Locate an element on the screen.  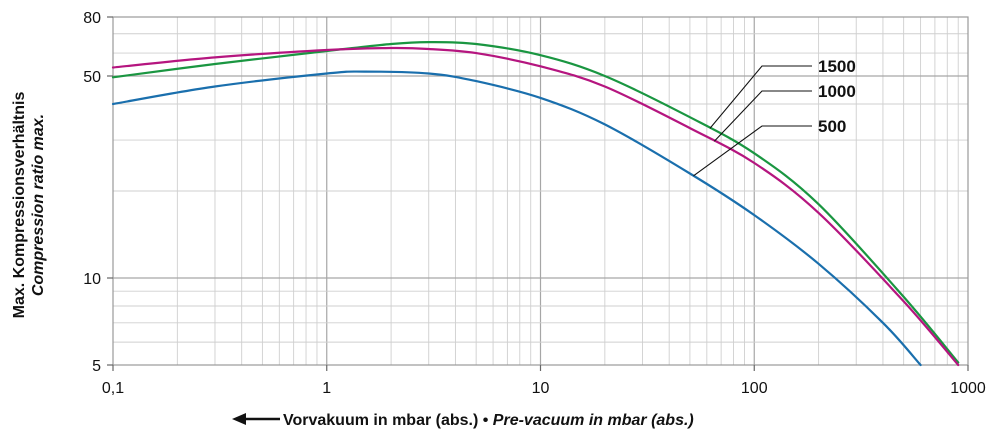
x-axis-arrow-head is located at coordinates (239, 419).